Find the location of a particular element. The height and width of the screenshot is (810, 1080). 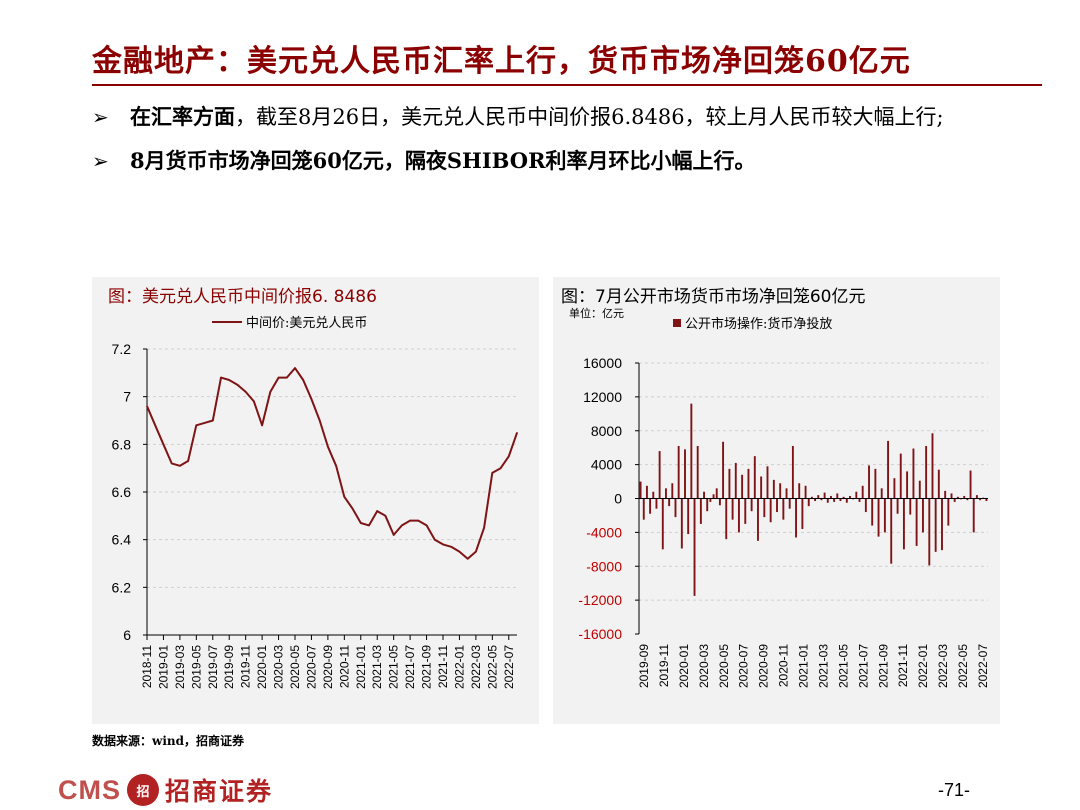

bullet-text: ，截至8月26日，美元兑人民币中间价报6.8486，较上月人民币较大幅上行; is located at coordinates (589, 117).